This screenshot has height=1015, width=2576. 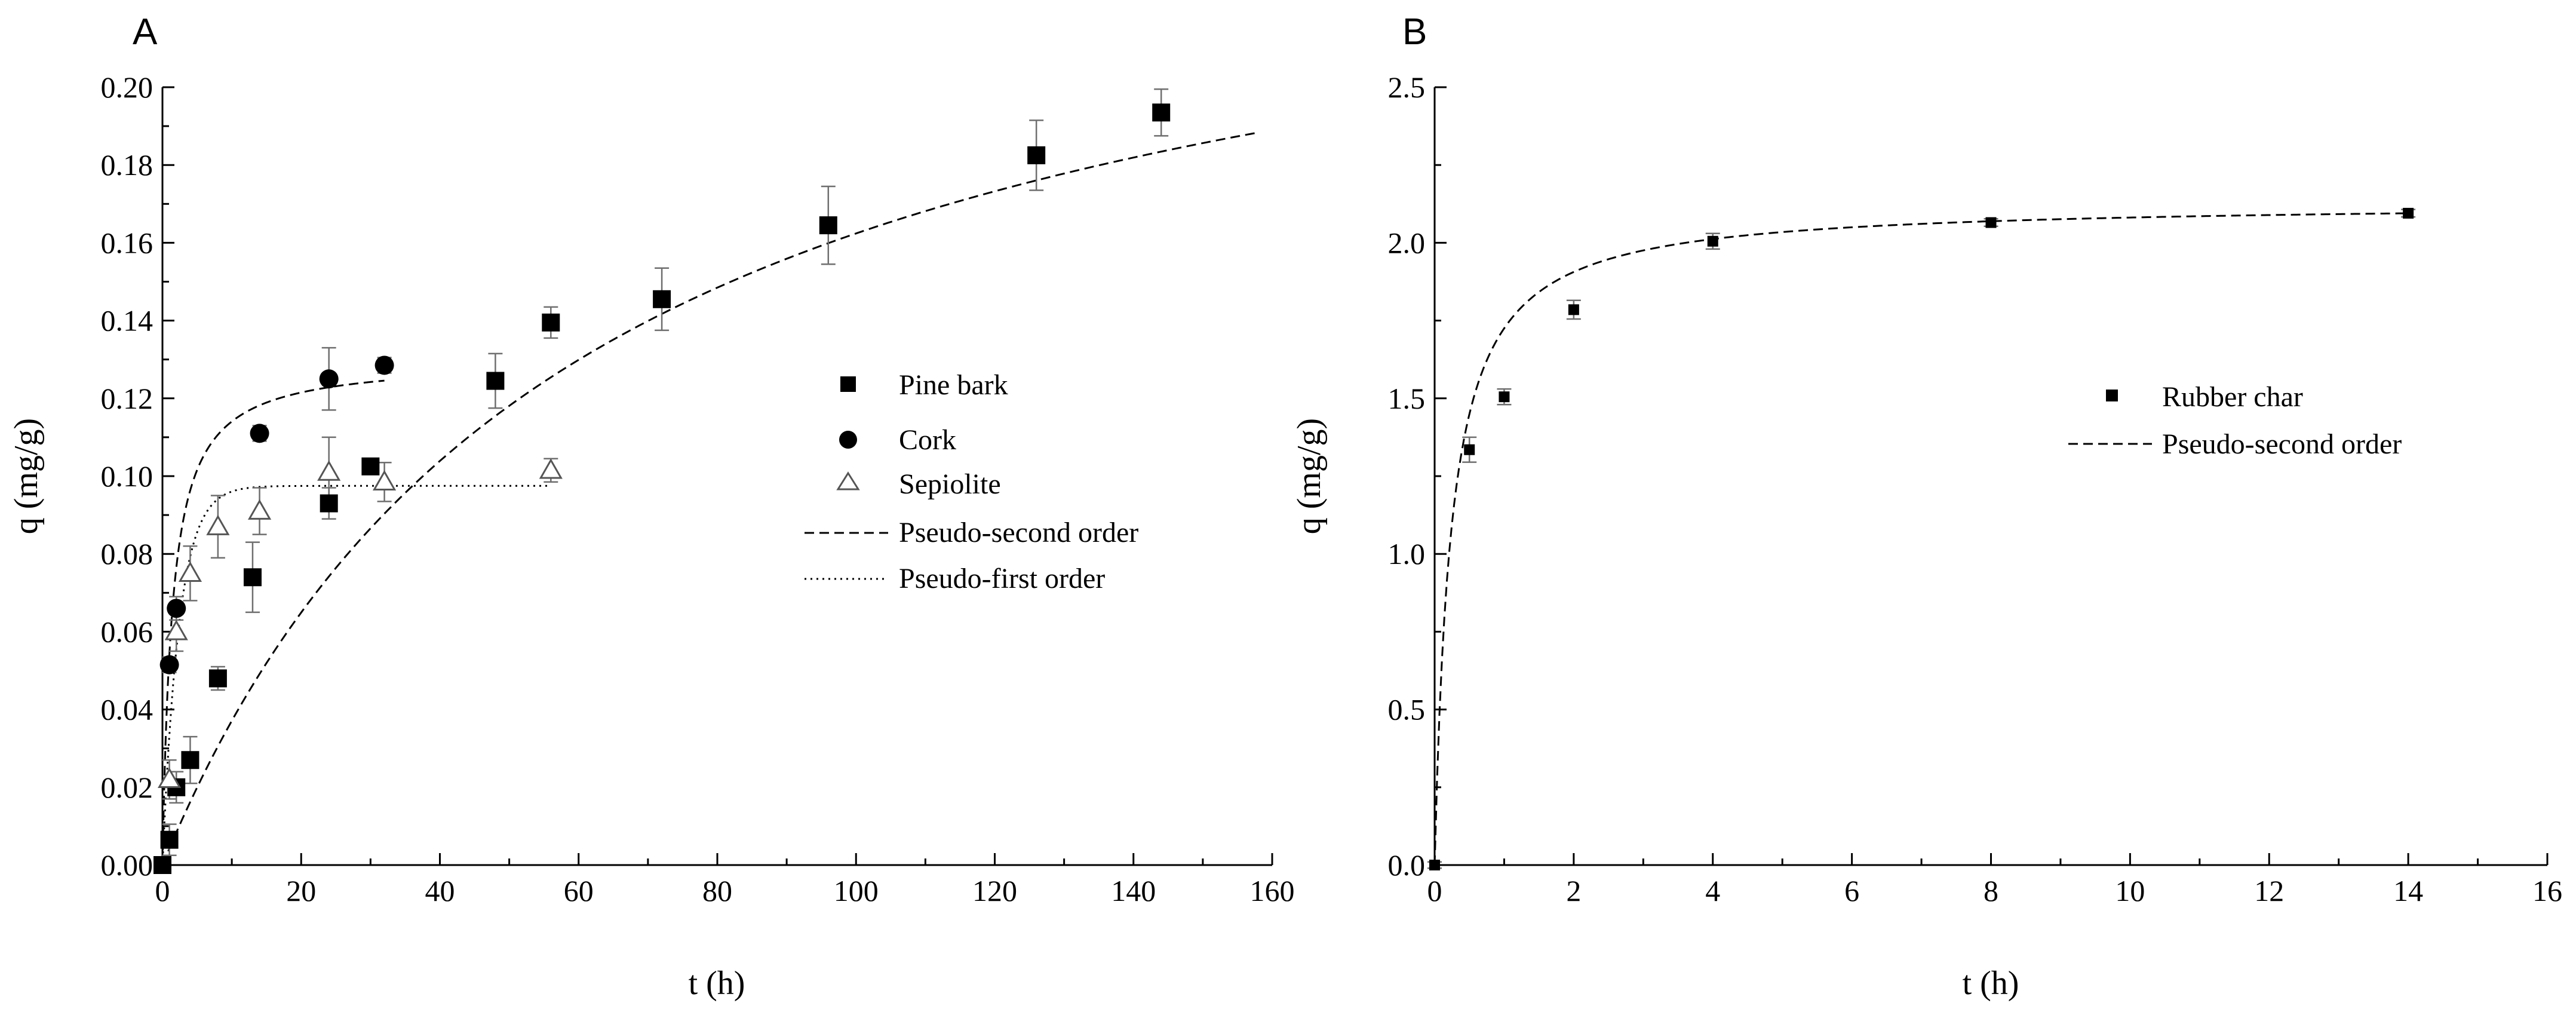 What do you see at coordinates (579, 890) in the screenshot?
I see `x-tick-label-60: 60` at bounding box center [579, 890].